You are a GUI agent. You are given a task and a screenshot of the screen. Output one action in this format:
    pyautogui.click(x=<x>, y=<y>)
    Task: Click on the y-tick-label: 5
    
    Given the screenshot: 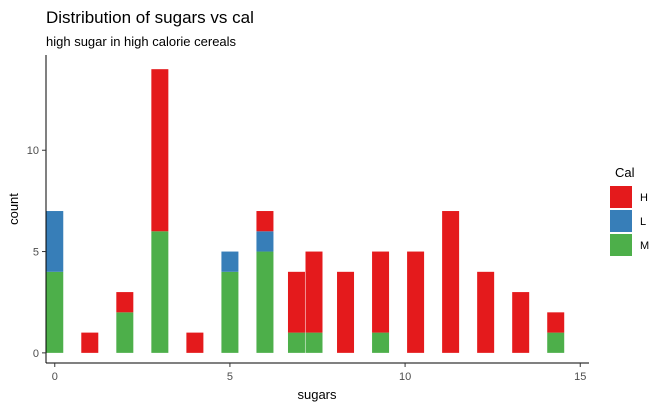 What is the action you would take?
    pyautogui.click(x=36, y=253)
    